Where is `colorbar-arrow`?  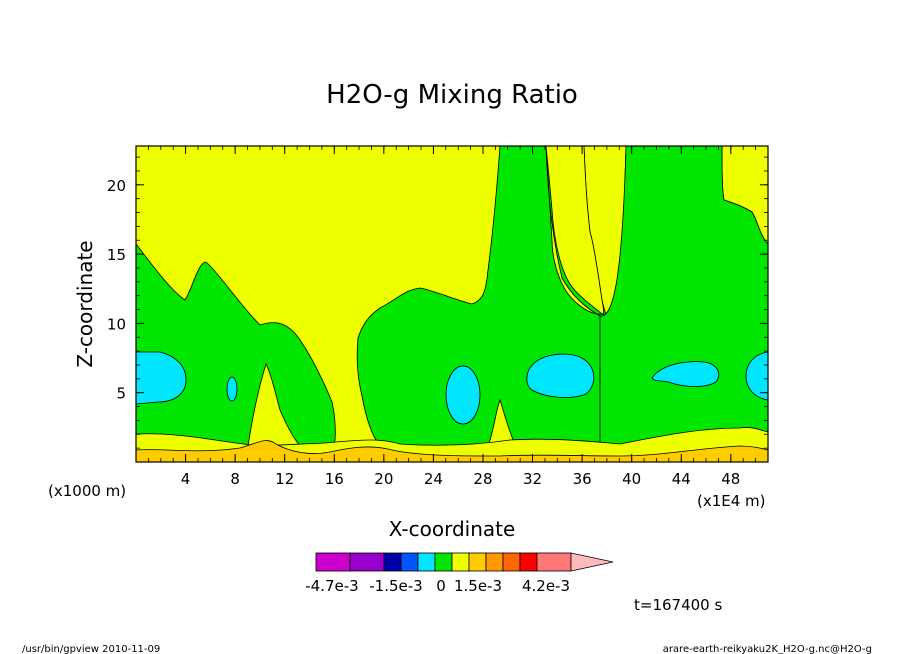
colorbar-arrow is located at coordinates (592, 562).